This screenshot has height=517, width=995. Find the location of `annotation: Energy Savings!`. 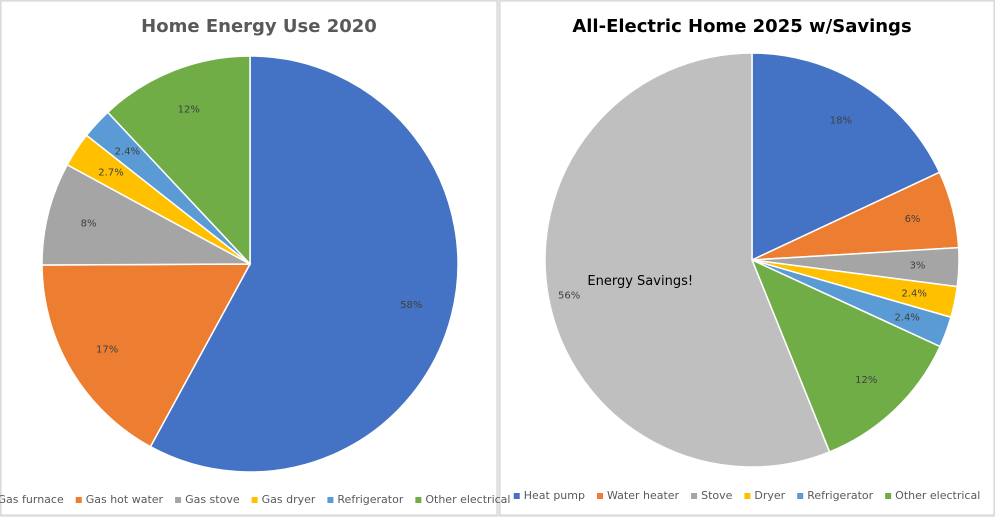

annotation: Energy Savings! is located at coordinates (640, 281).